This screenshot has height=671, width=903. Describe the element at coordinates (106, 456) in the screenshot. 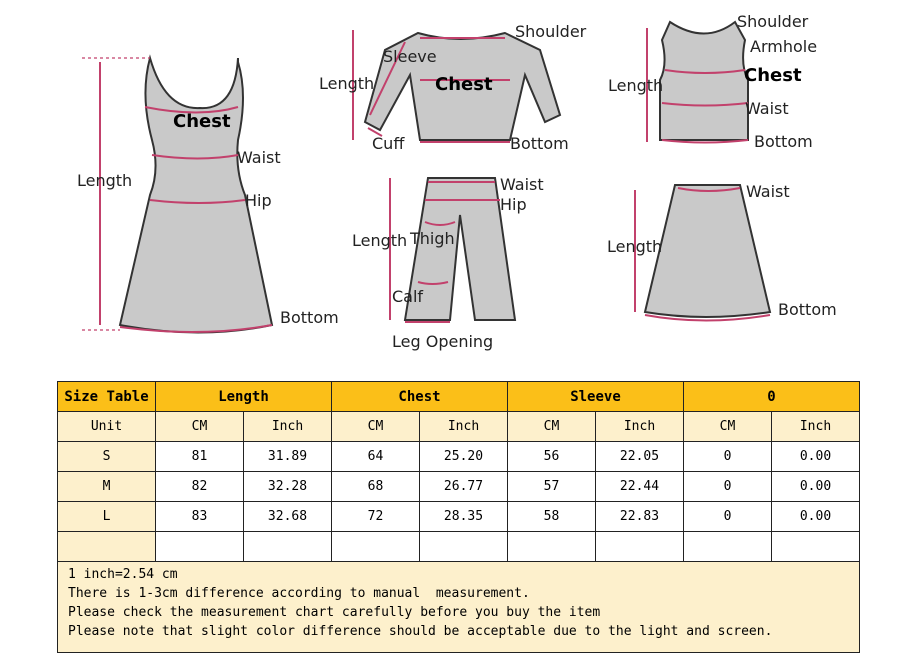

I see `size-cell: S` at that location.